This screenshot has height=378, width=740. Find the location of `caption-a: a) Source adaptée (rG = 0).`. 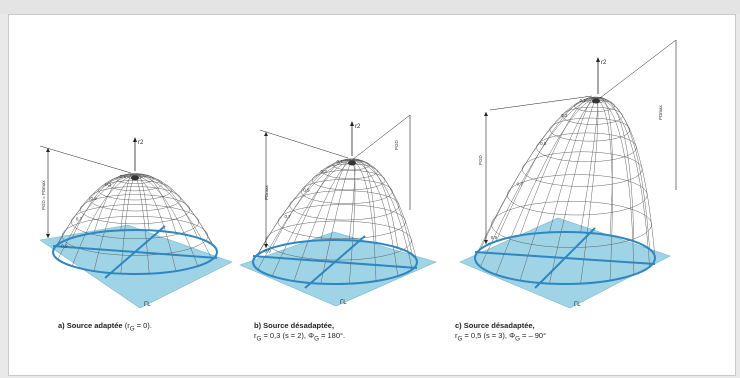

caption-a: a) Source adaptée (rG = 0). is located at coordinates (105, 327).